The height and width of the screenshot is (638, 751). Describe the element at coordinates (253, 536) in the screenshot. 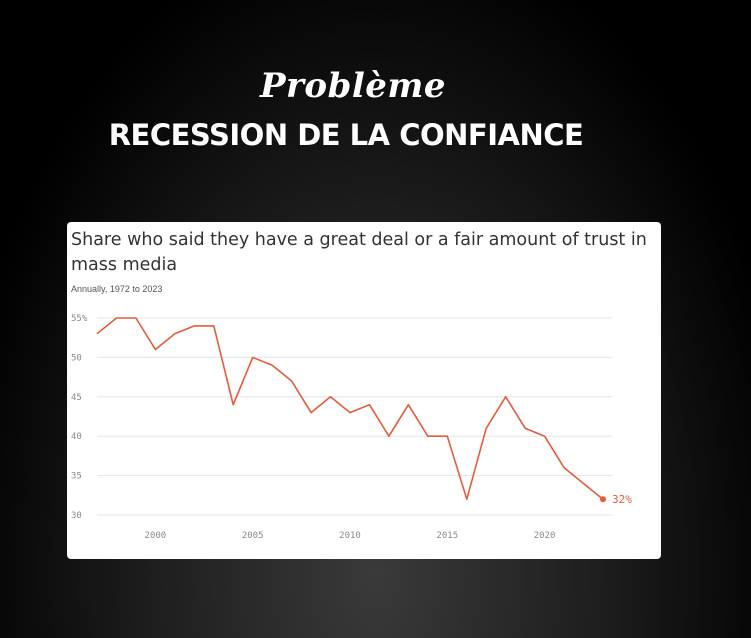

I see `x-tick-label: 2005` at that location.